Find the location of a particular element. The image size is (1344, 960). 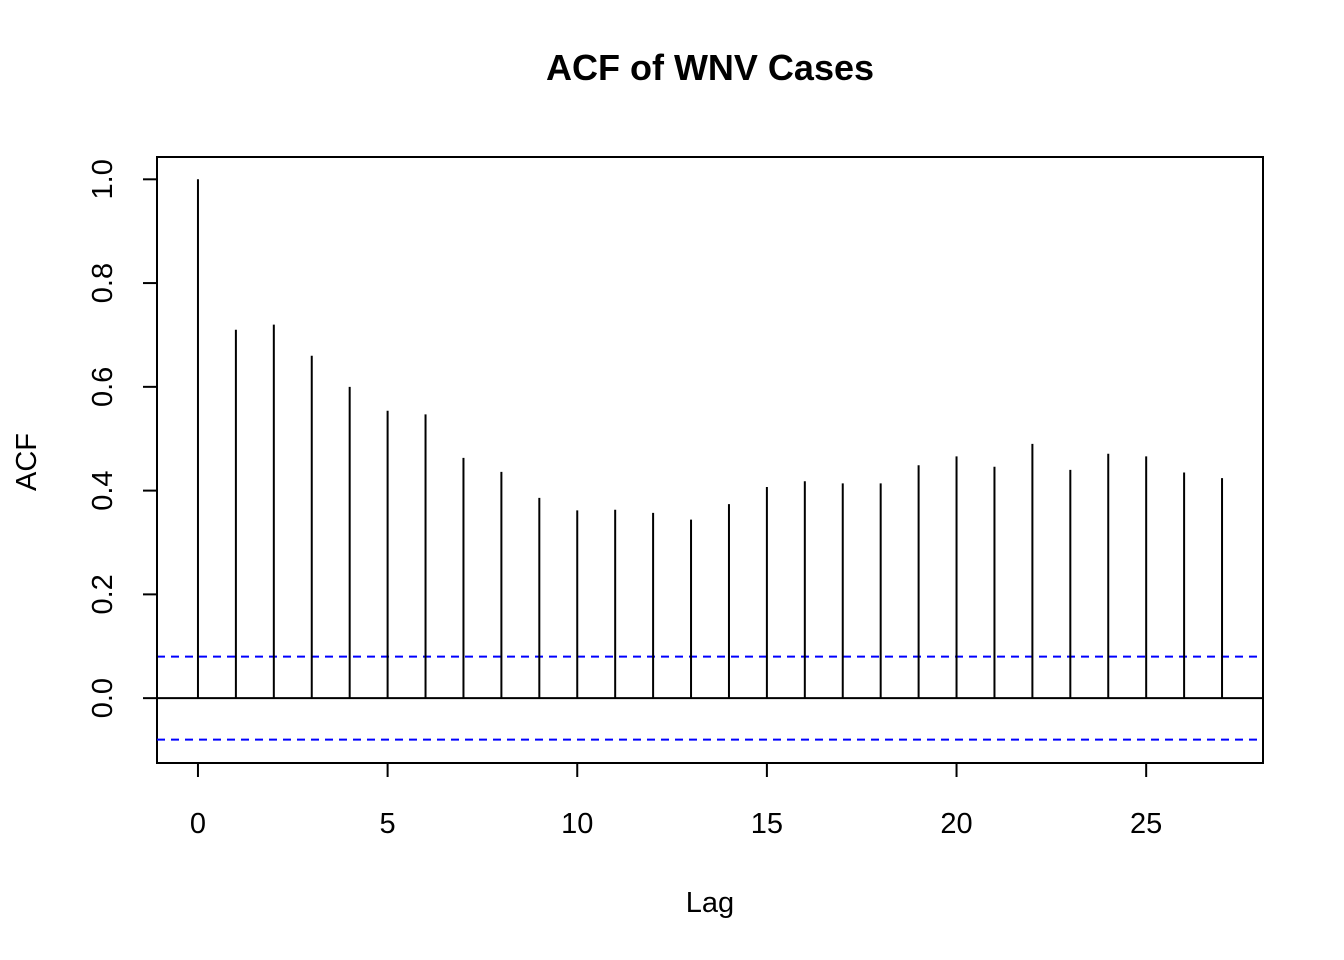

y-tick-label: 0.8 is located at coordinates (103, 283).